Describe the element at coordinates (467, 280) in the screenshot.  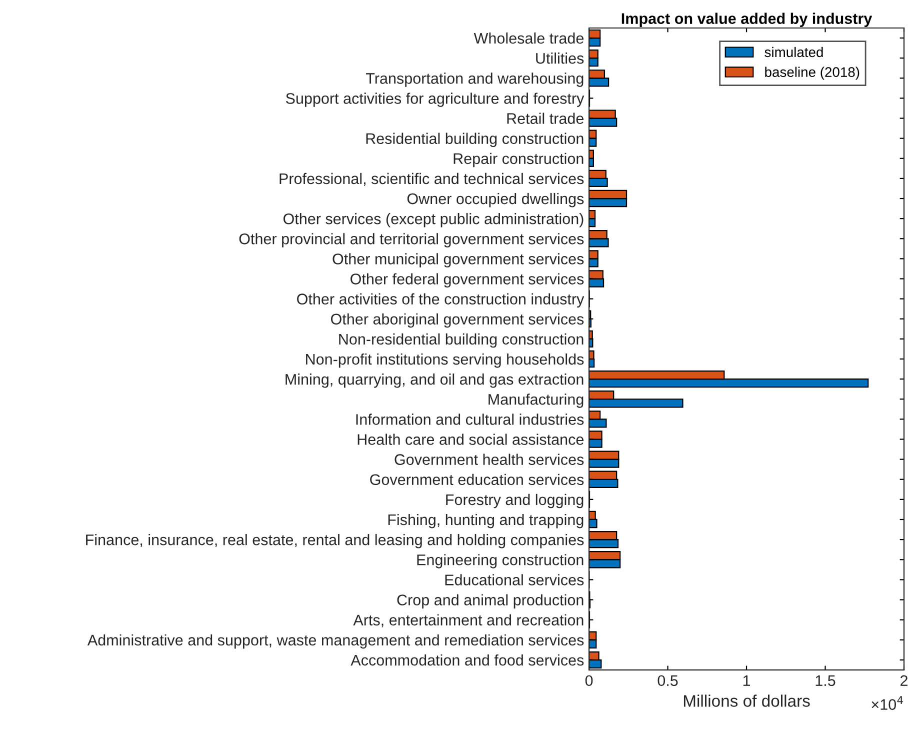
I see `y-tick-label: Other federal government services` at that location.